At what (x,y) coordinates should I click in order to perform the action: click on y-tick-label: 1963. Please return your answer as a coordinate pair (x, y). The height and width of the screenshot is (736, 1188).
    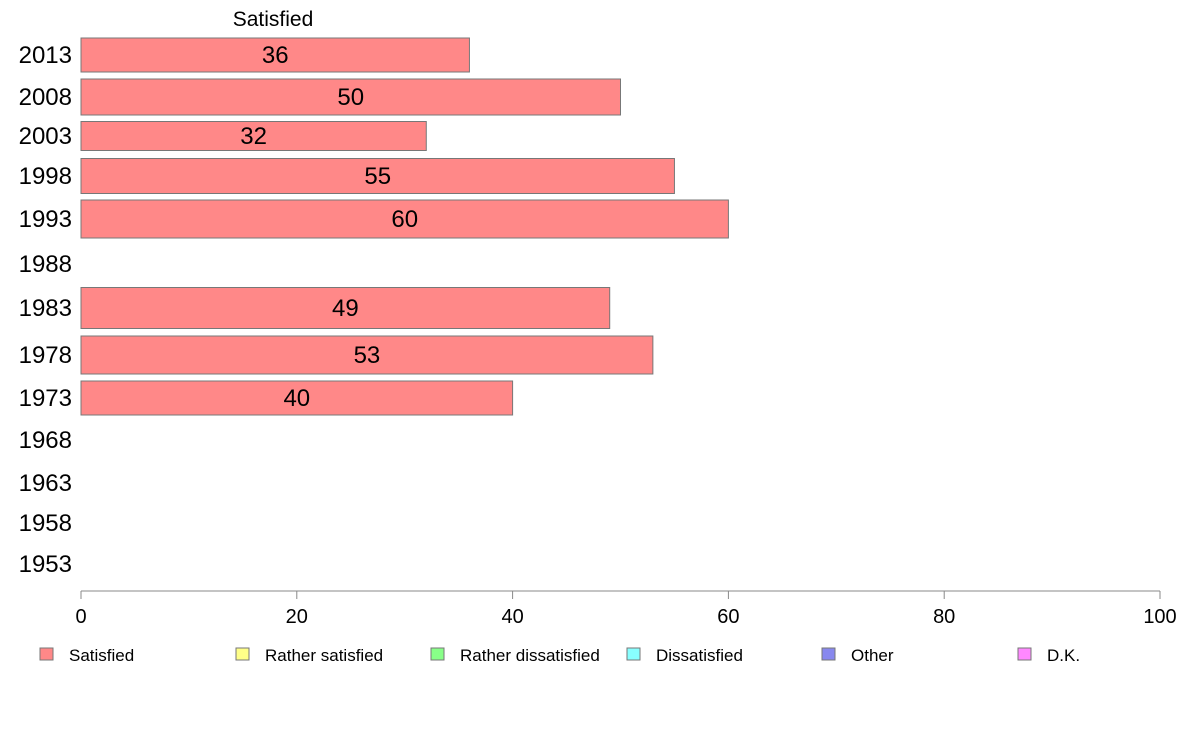
    Looking at the image, I should click on (45, 483).